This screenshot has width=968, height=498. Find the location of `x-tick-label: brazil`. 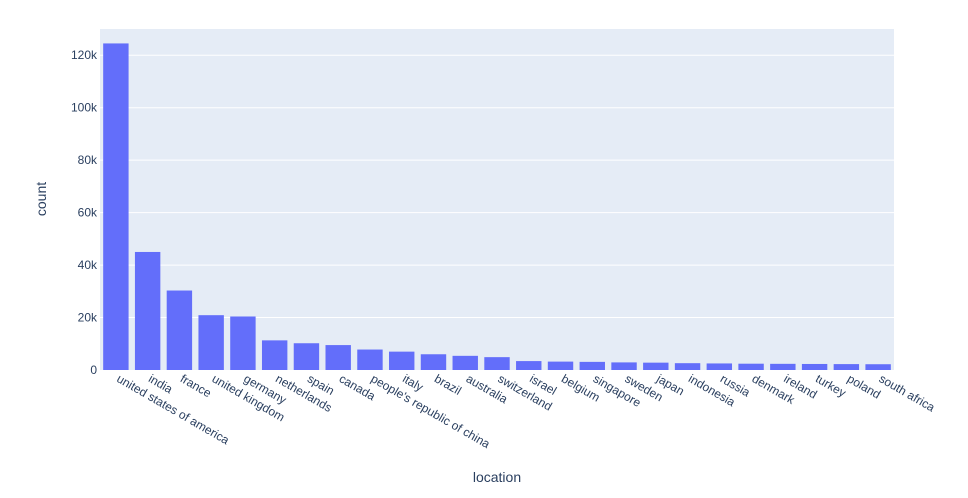

x-tick-label: brazil is located at coordinates (448, 384).